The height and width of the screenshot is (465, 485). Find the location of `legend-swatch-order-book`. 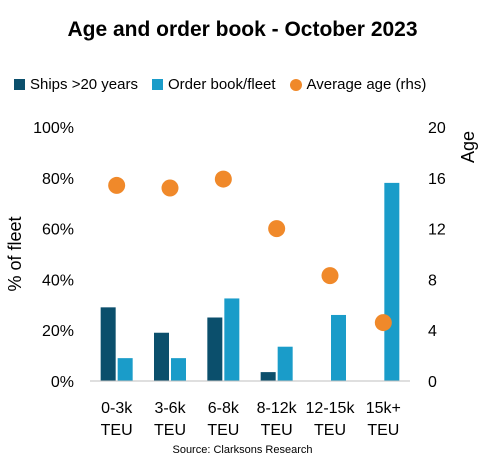

legend-swatch-order-book is located at coordinates (157, 84).